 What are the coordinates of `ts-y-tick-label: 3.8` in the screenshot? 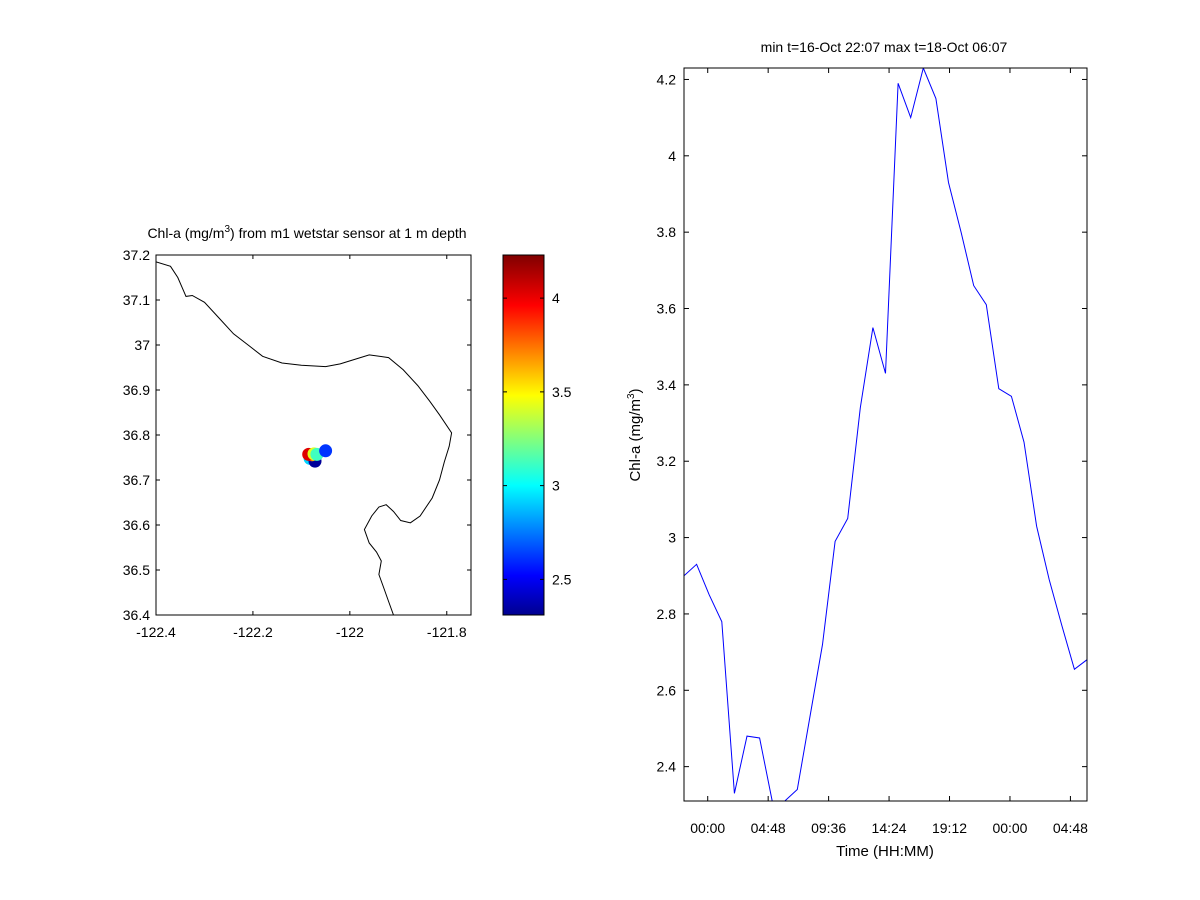 It's located at (667, 232).